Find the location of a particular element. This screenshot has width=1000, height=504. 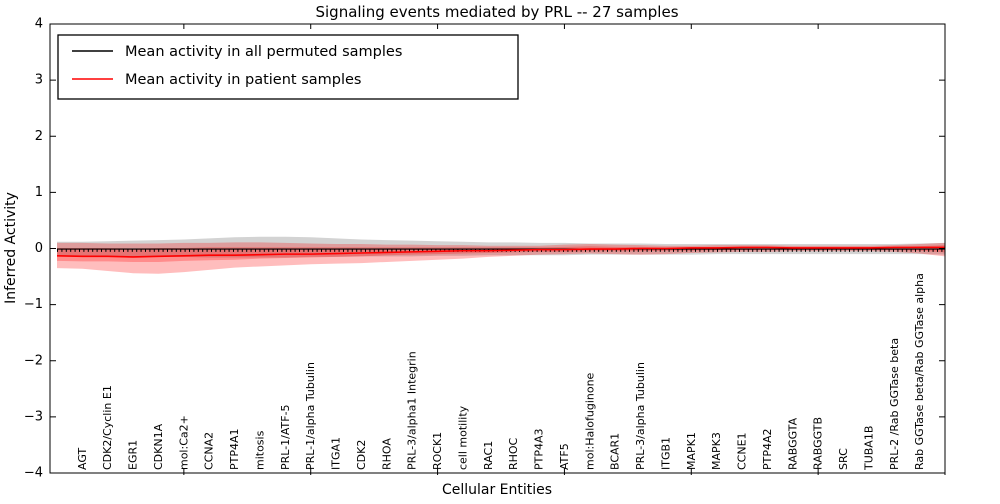

x-category-label: BCAR1 is located at coordinates (615, 451).